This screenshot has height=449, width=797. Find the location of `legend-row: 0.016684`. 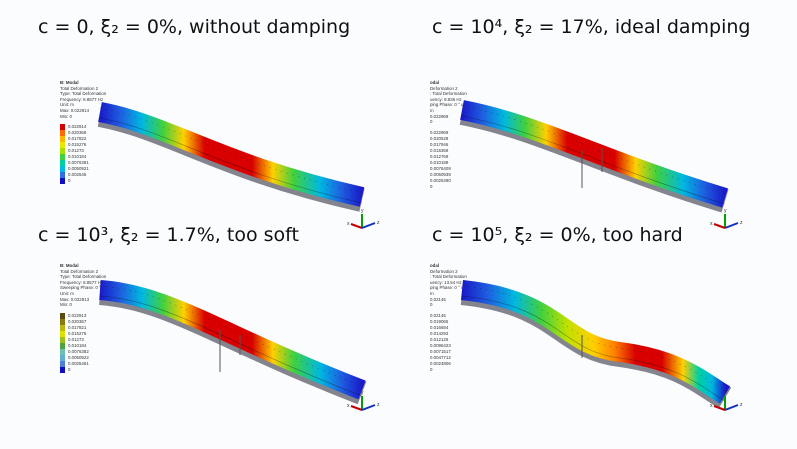

legend-row: 0.016684 is located at coordinates (448, 328).